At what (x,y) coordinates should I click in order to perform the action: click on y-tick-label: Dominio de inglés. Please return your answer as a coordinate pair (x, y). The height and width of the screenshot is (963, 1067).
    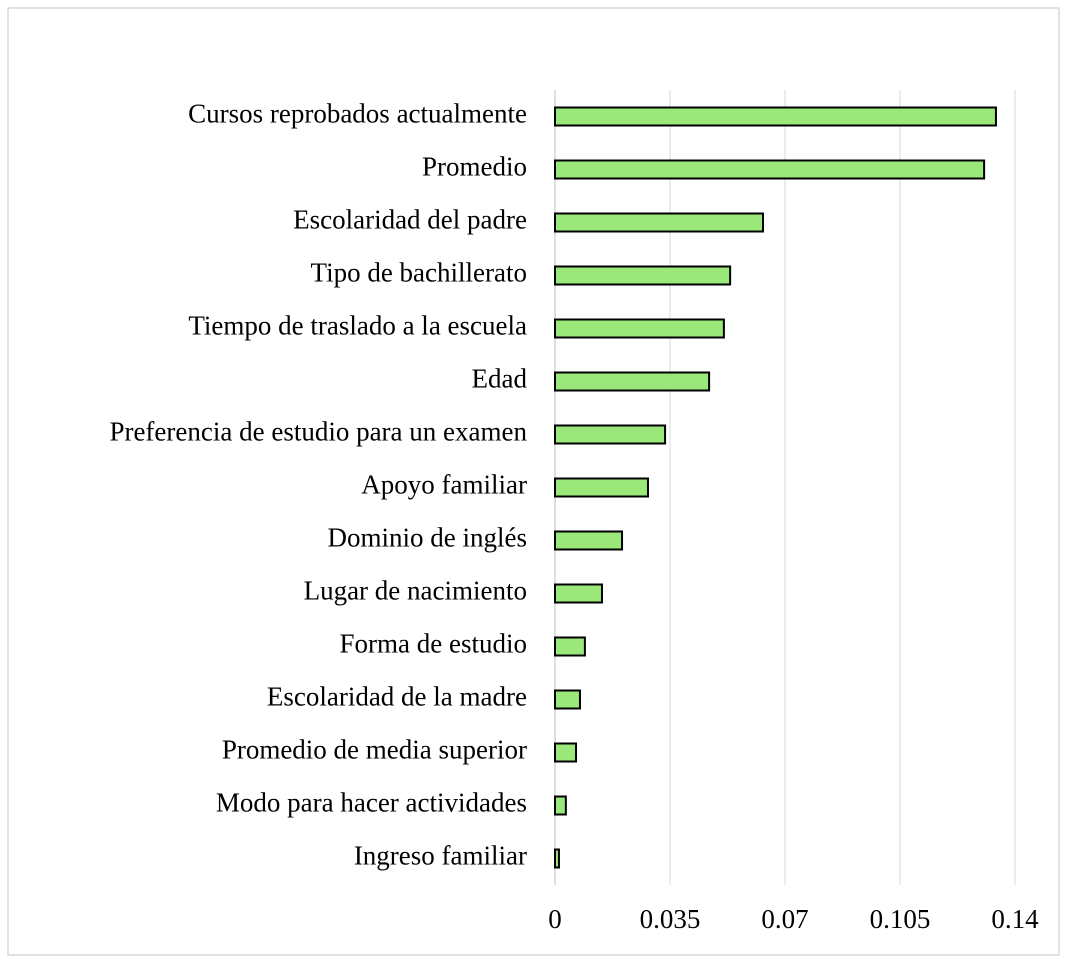
    Looking at the image, I should click on (427, 538).